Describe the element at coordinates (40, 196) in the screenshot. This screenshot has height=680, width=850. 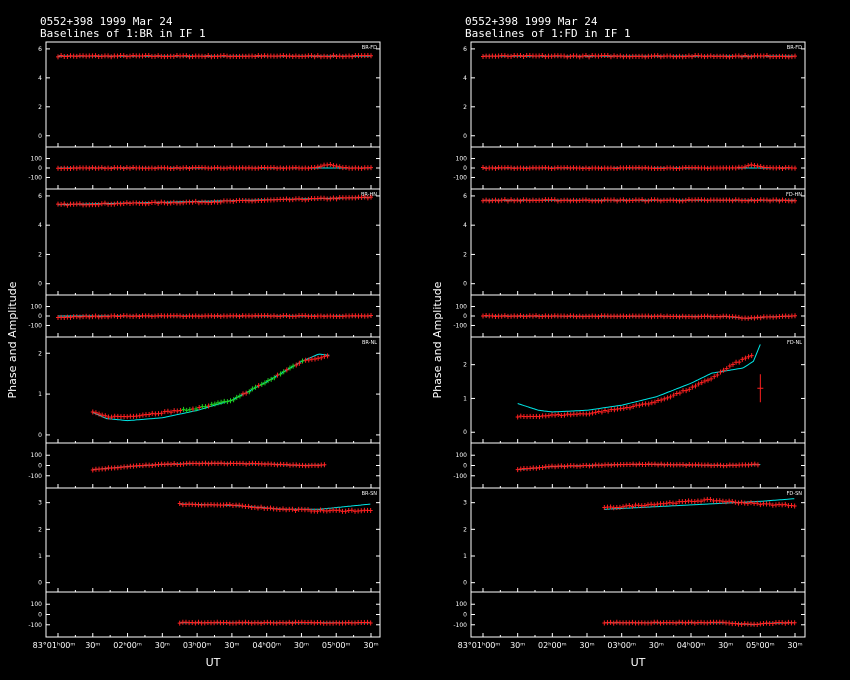
I see `amp-tick-label: 6` at that location.